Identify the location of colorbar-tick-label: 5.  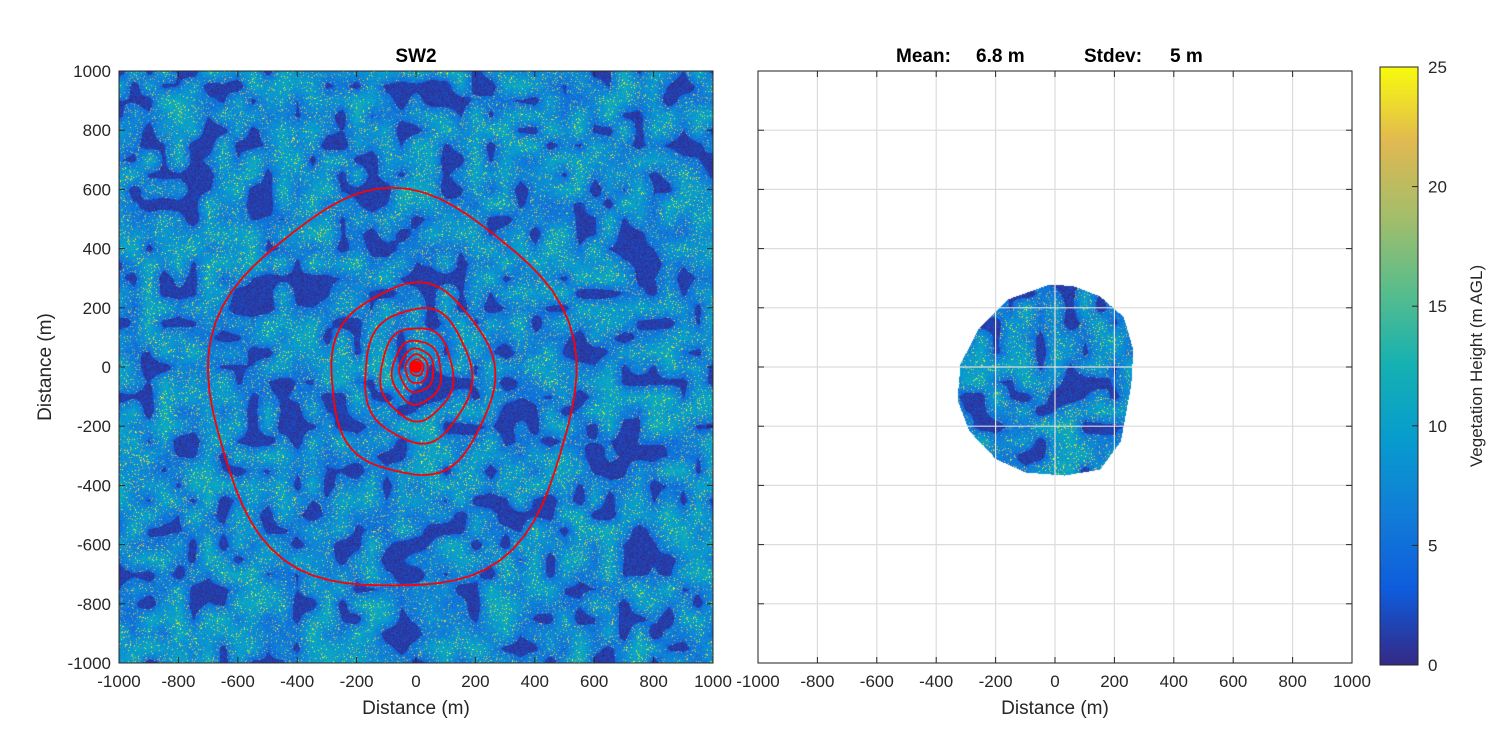
(1432, 545).